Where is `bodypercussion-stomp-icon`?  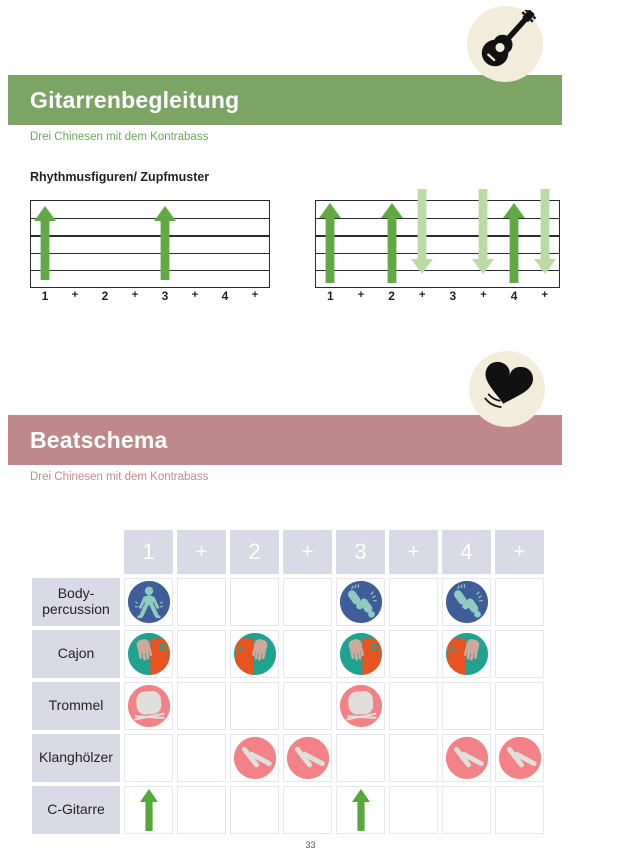 bodypercussion-stomp-icon is located at coordinates (466, 602).